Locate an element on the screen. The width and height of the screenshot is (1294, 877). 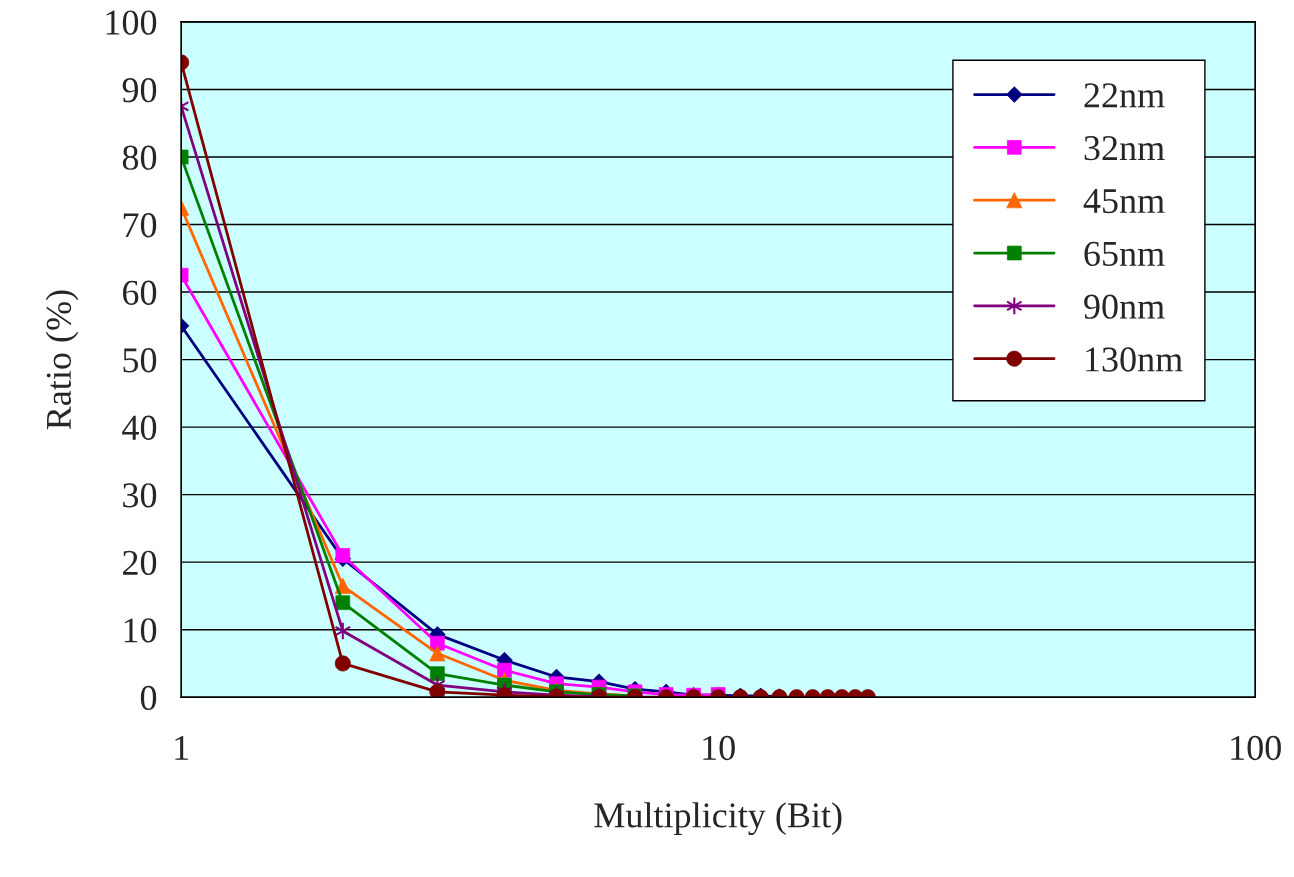
y-tick-label: 40 is located at coordinates (139, 427).